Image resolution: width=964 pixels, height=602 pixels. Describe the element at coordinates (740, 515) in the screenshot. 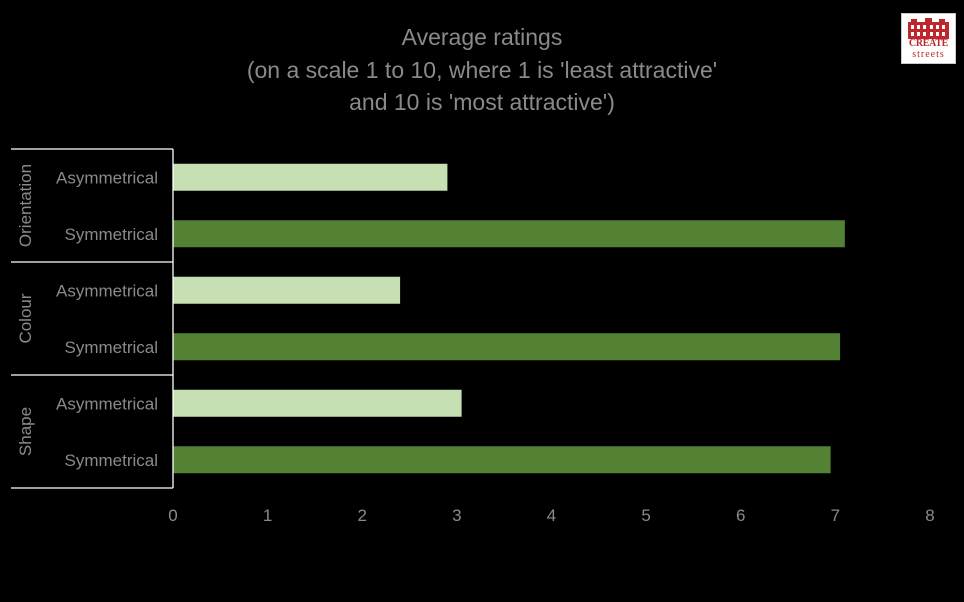

I see `x-tick-label: 6` at that location.